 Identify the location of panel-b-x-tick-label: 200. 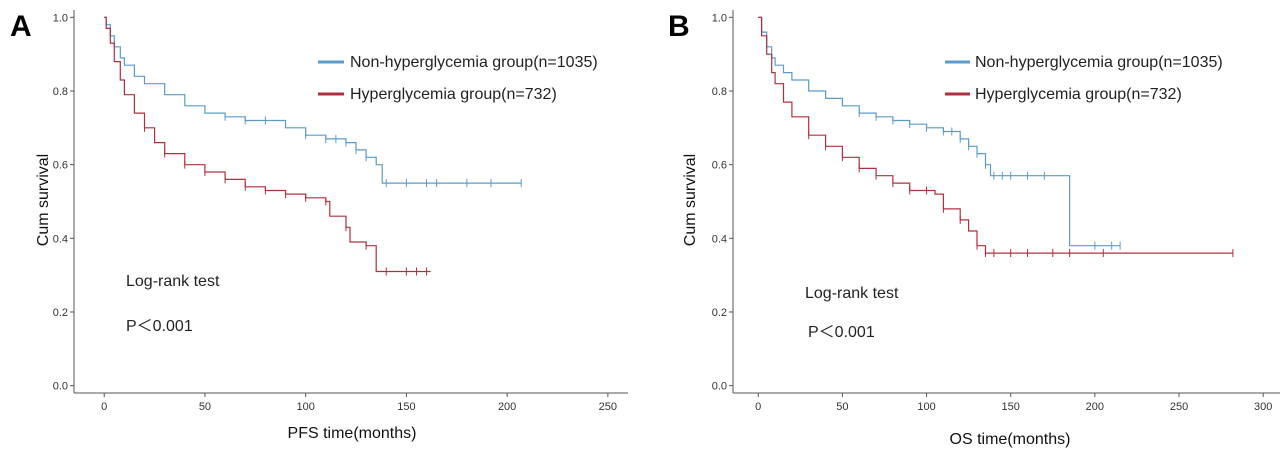
(1095, 407).